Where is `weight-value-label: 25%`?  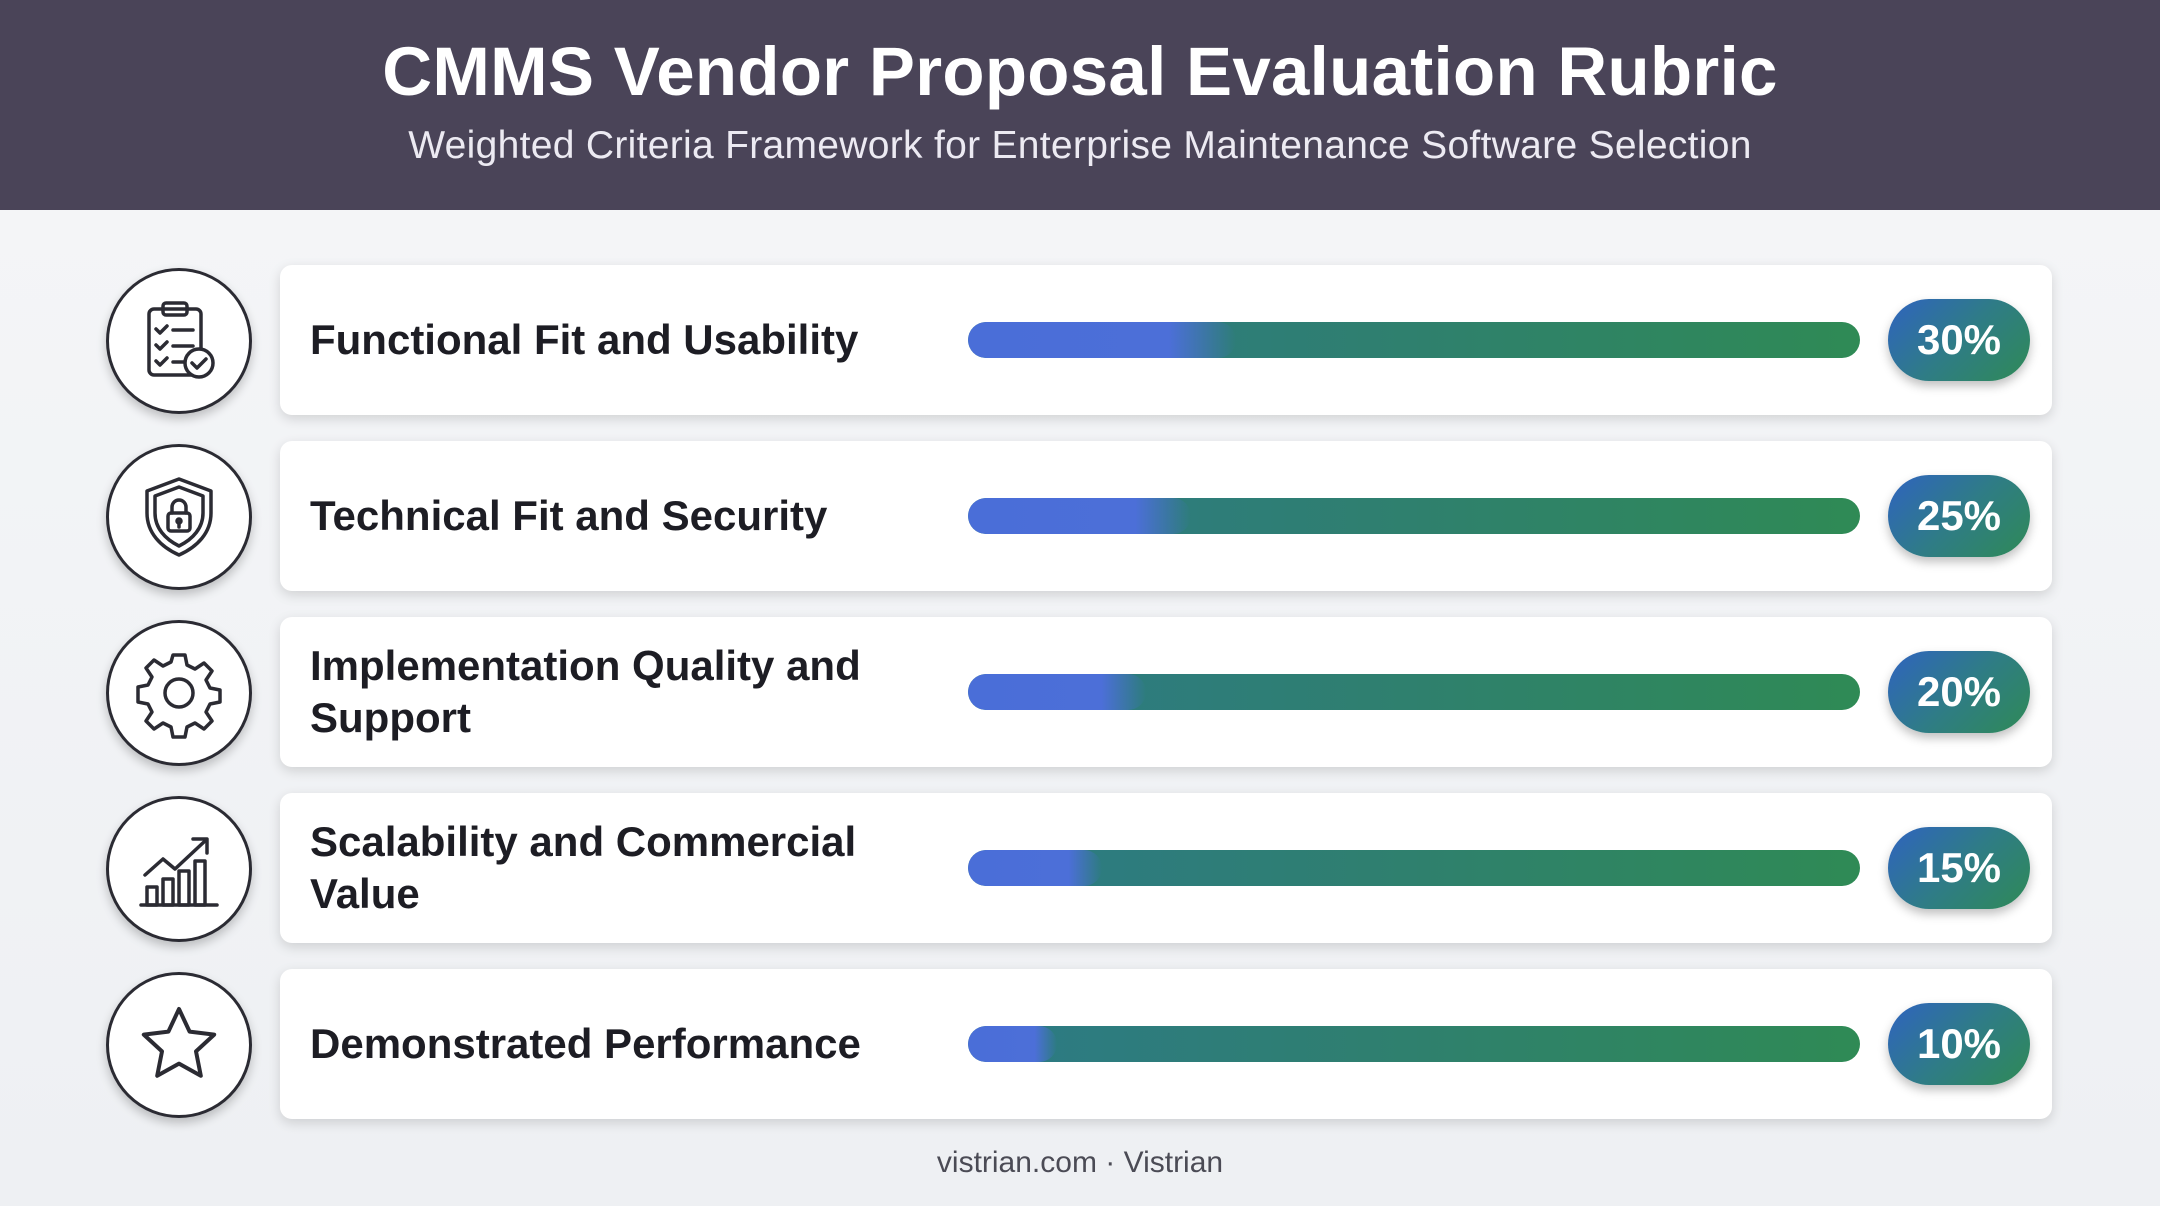
weight-value-label: 25% is located at coordinates (1959, 516).